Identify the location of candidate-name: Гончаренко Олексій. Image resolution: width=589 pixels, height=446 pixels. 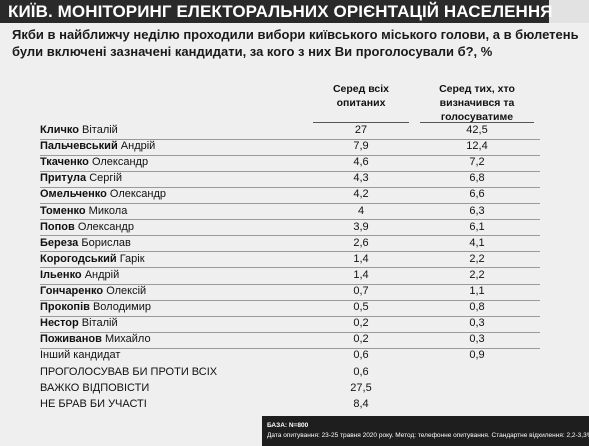
(93, 291).